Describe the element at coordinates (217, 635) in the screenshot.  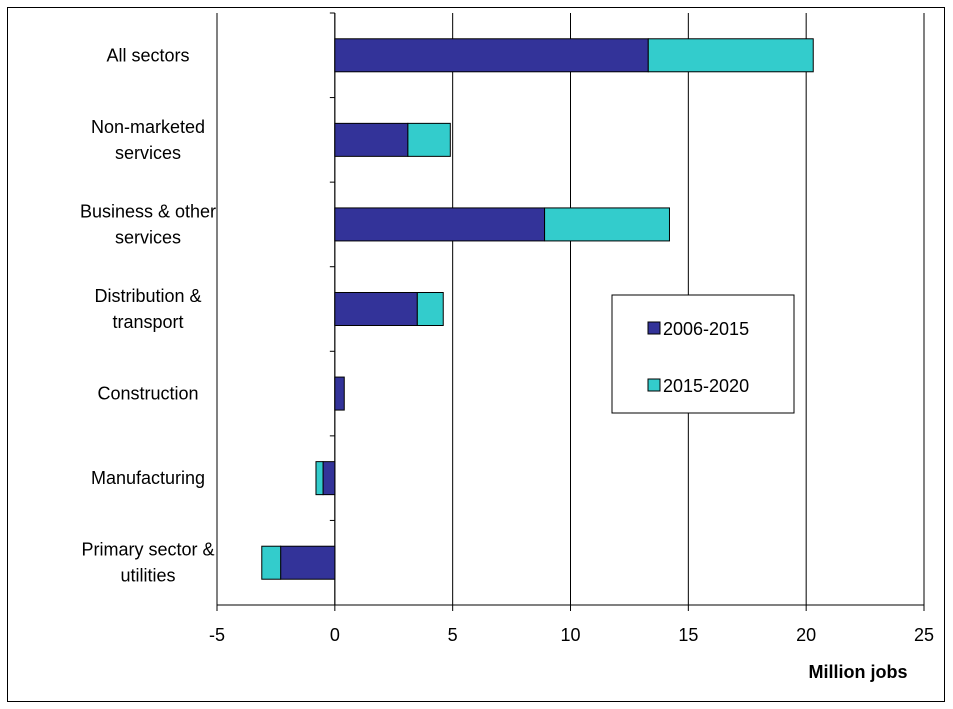
I see `x-tick-label: -5` at that location.